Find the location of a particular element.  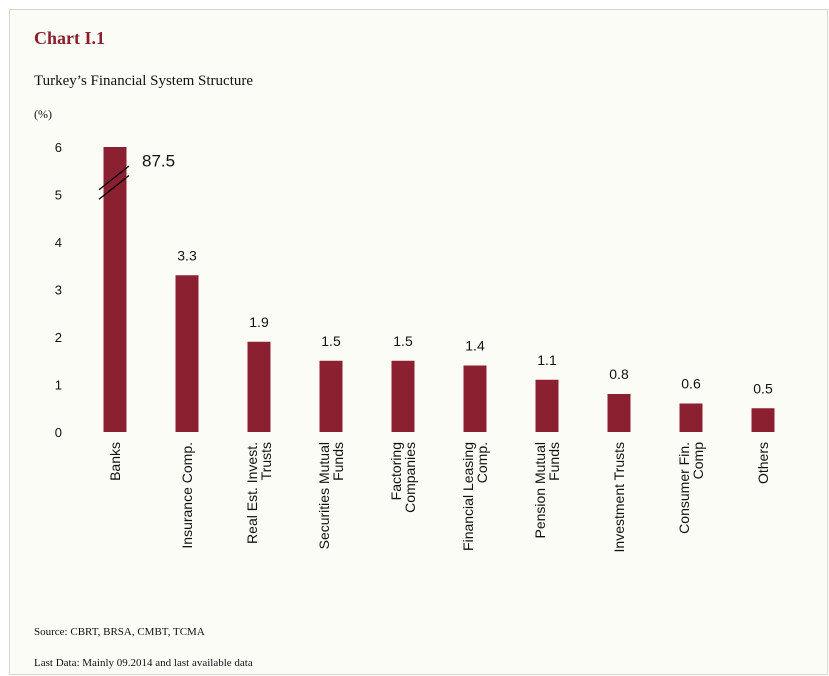

x-tick-label: Comp. is located at coordinates (482, 462).